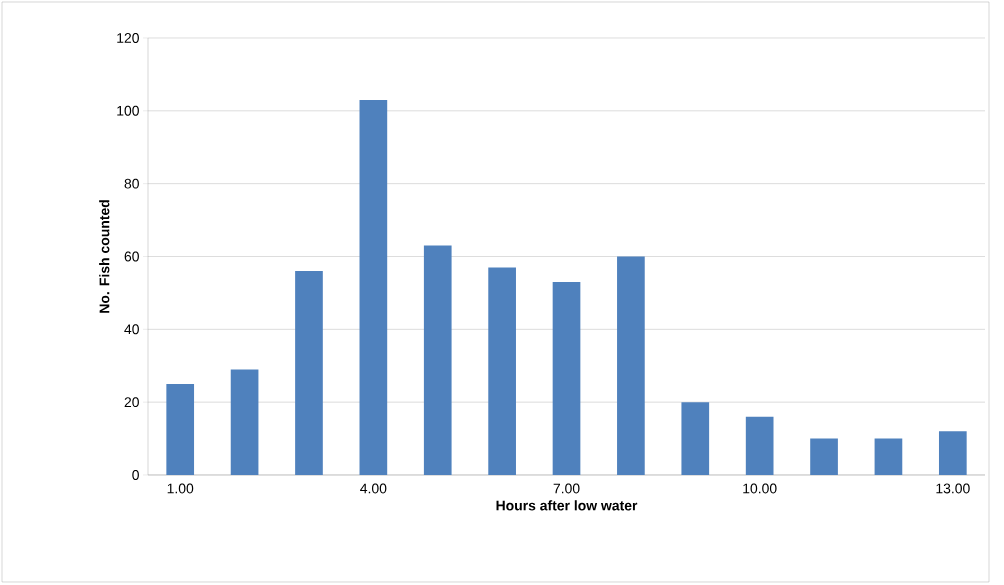  Describe the element at coordinates (128, 110) in the screenshot. I see `y-tick-label: 100` at that location.